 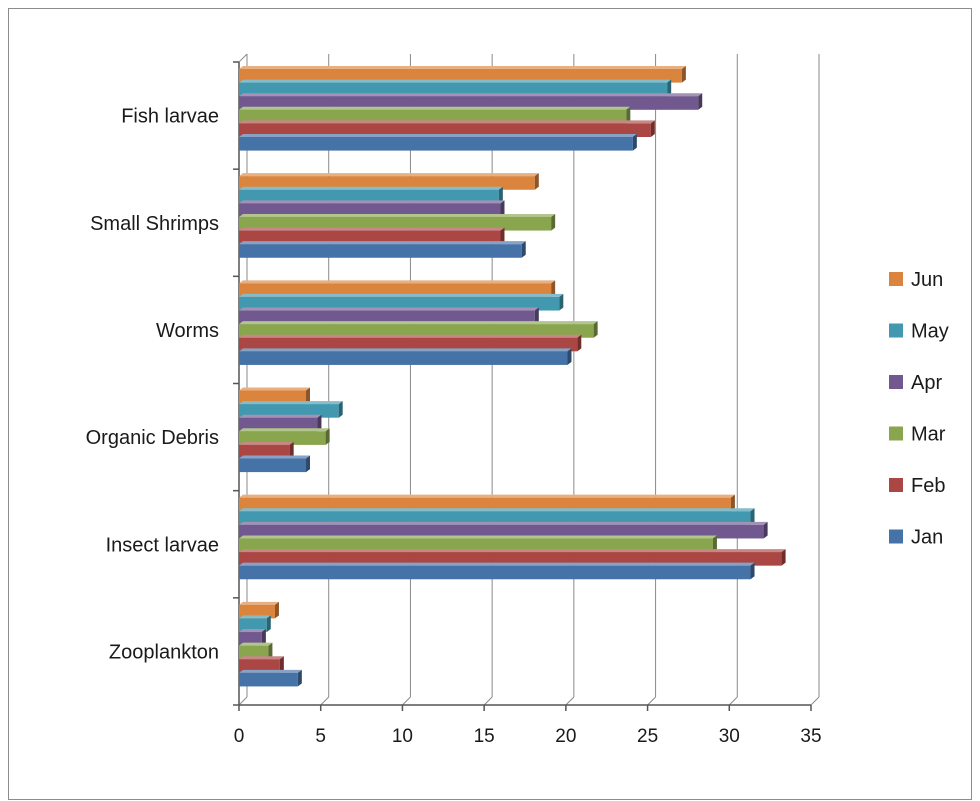 I want to click on legend-item-feb: Feb, so click(x=917, y=486).